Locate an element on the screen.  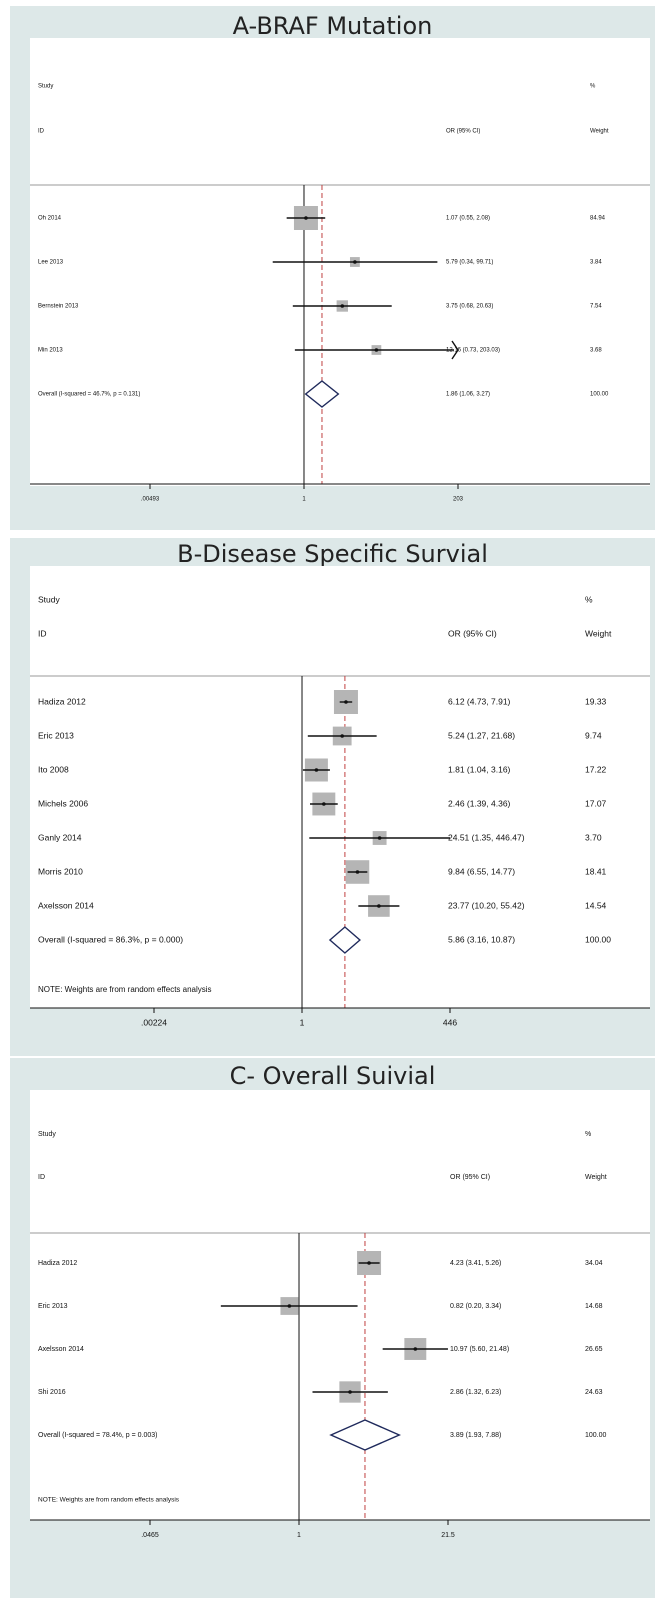
study-weight: 24.63 is located at coordinates (594, 1392).